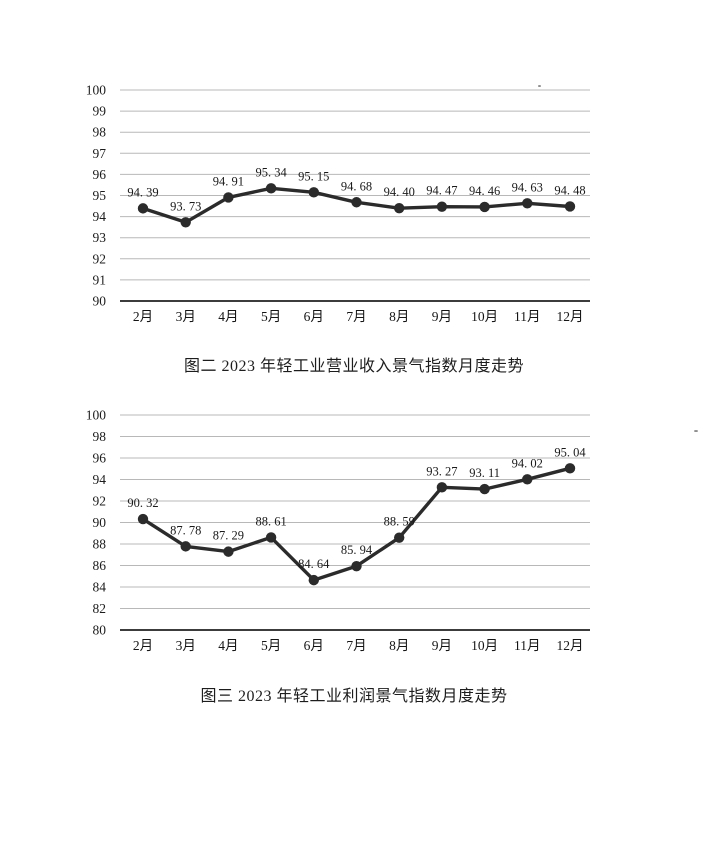 The width and height of the screenshot is (708, 847). I want to click on y-tick-label: 80, so click(100, 630).